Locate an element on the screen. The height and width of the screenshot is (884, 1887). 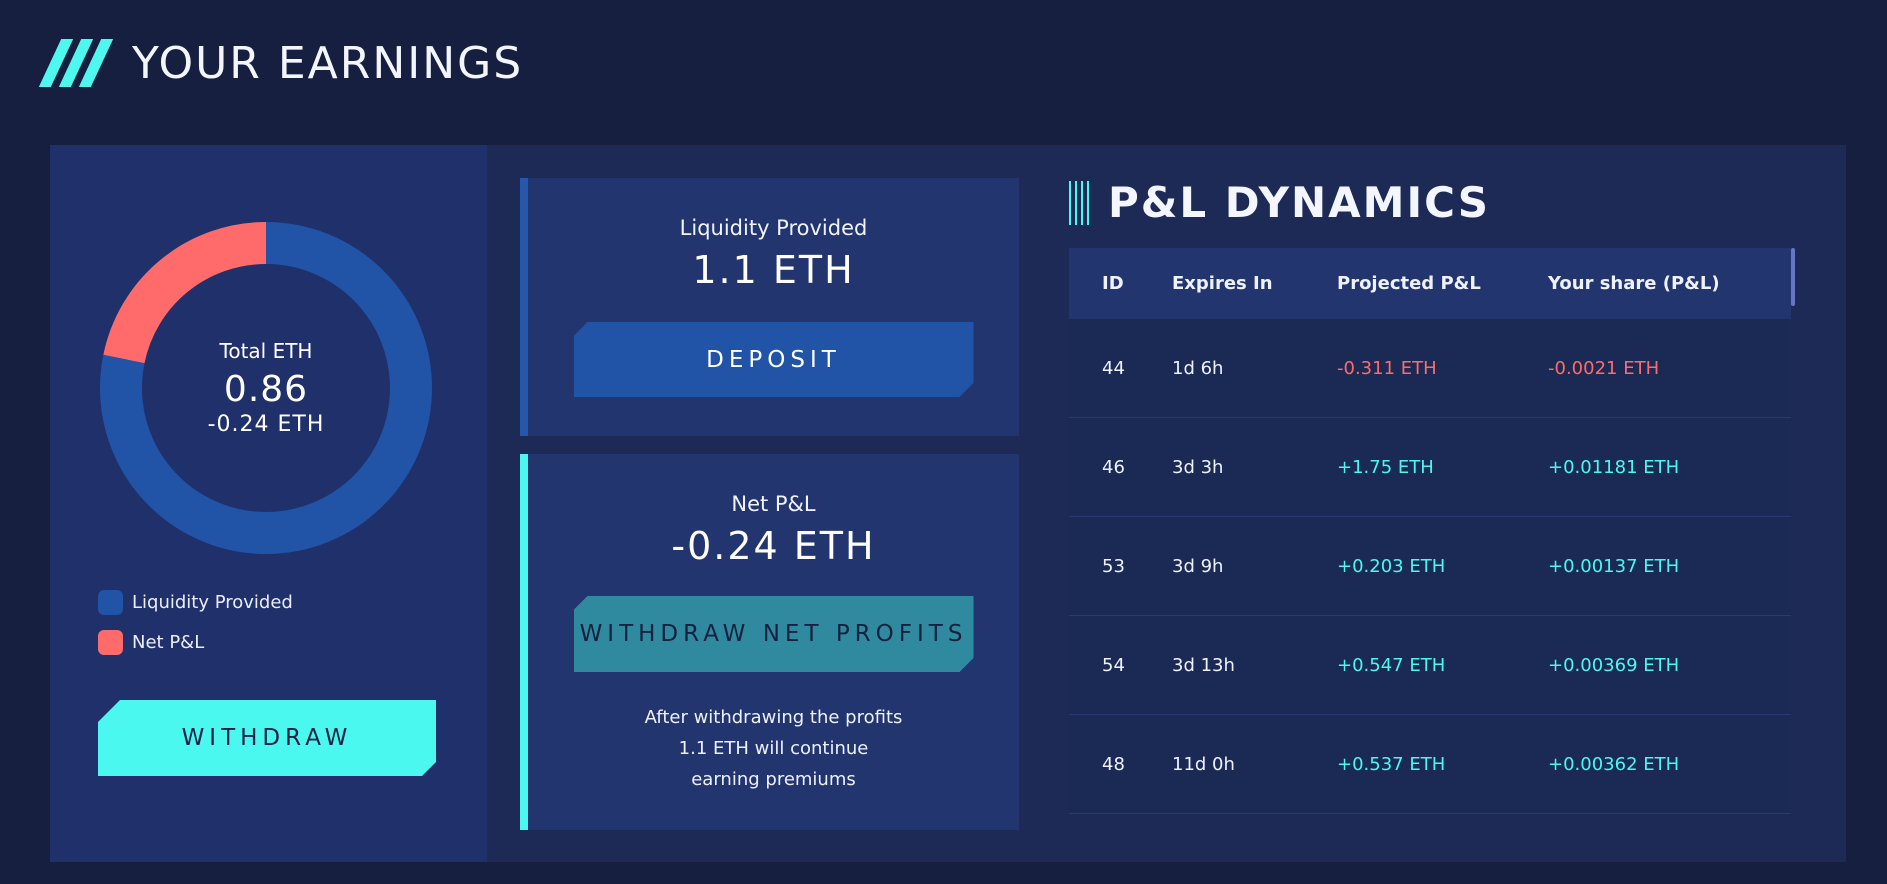
cell-share: -0.0021 ETH is located at coordinates (1604, 368).